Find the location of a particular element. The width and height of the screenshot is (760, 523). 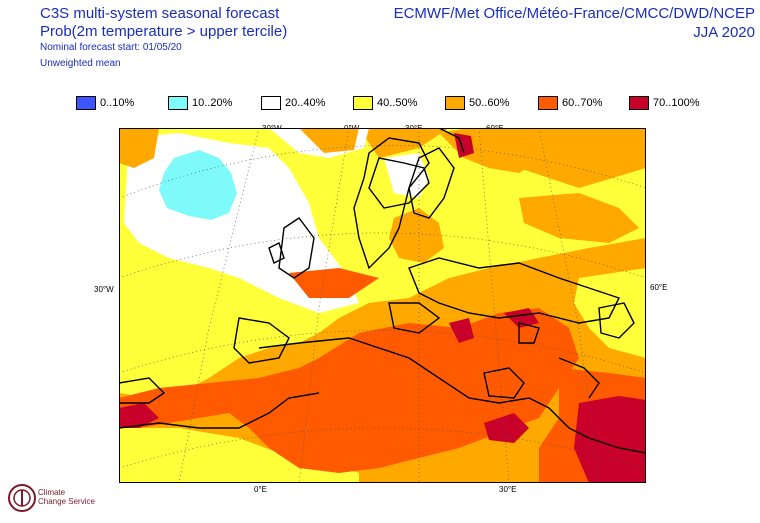

variable-title: Prob(2m temperature > upper tercile) is located at coordinates (164, 31).